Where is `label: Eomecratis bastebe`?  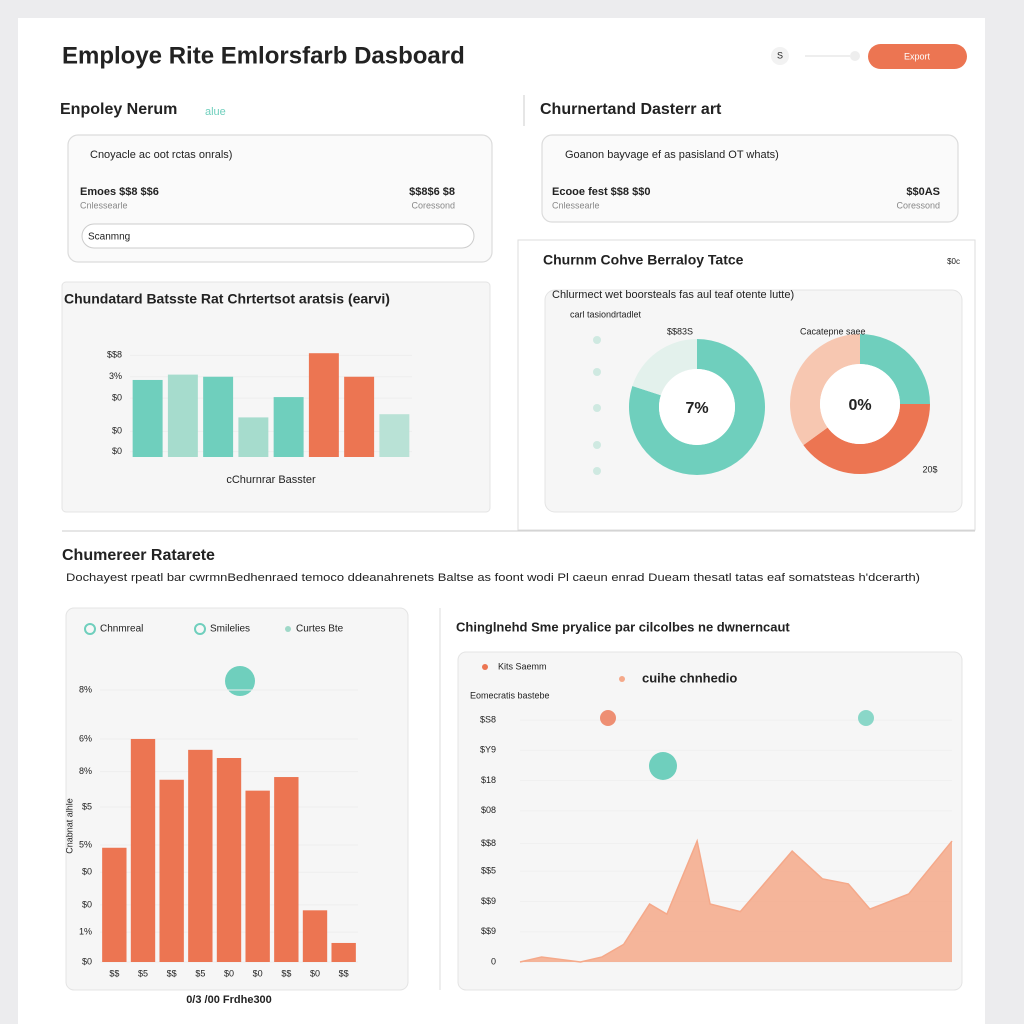
label: Eomecratis bastebe is located at coordinates (510, 695).